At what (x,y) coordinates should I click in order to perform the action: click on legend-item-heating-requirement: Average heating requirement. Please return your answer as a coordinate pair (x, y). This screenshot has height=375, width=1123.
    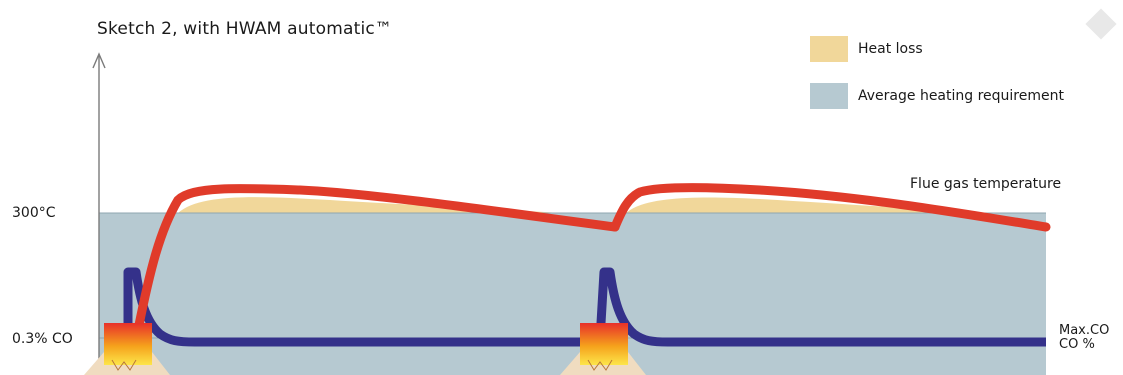
    Looking at the image, I should click on (937, 96).